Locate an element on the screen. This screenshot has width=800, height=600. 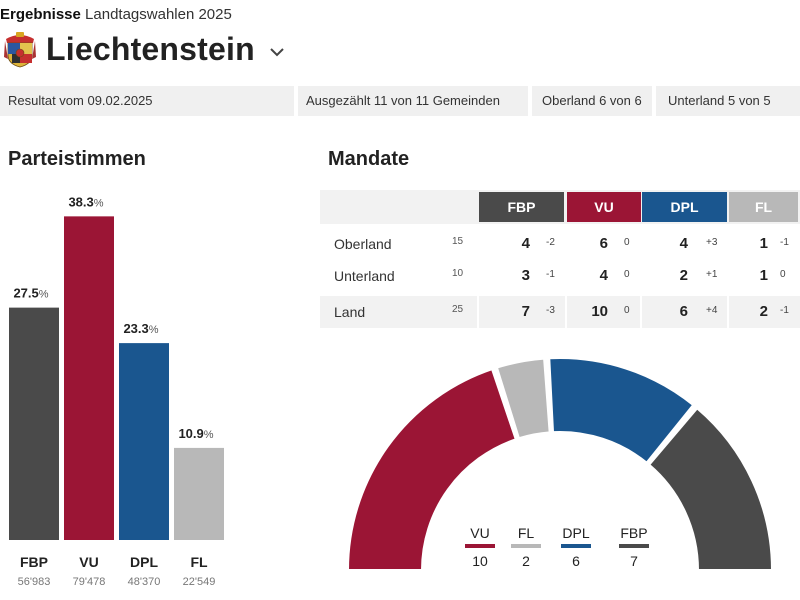
chevron-down-icon is located at coordinates (277, 52).